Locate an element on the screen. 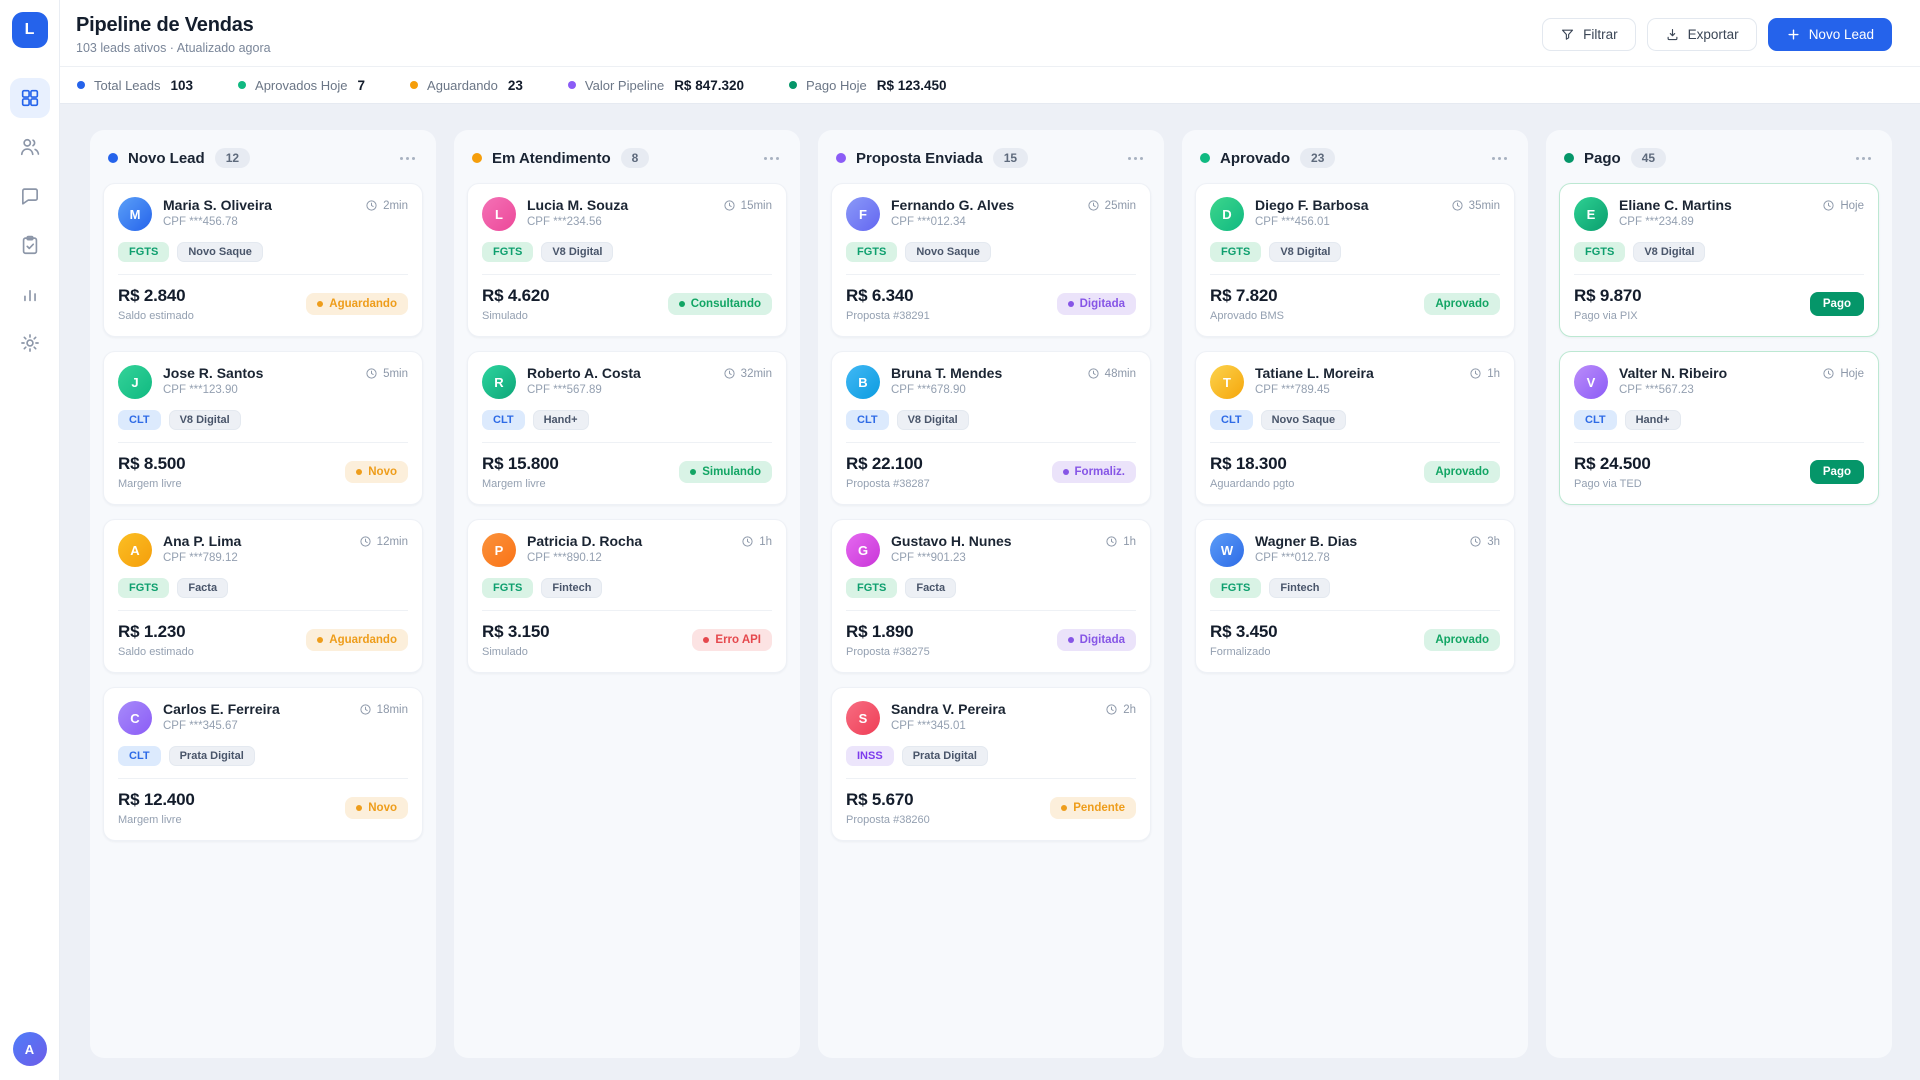  lead-identity: Wagner B. Dias CPF ***012.78 is located at coordinates (1356, 548).